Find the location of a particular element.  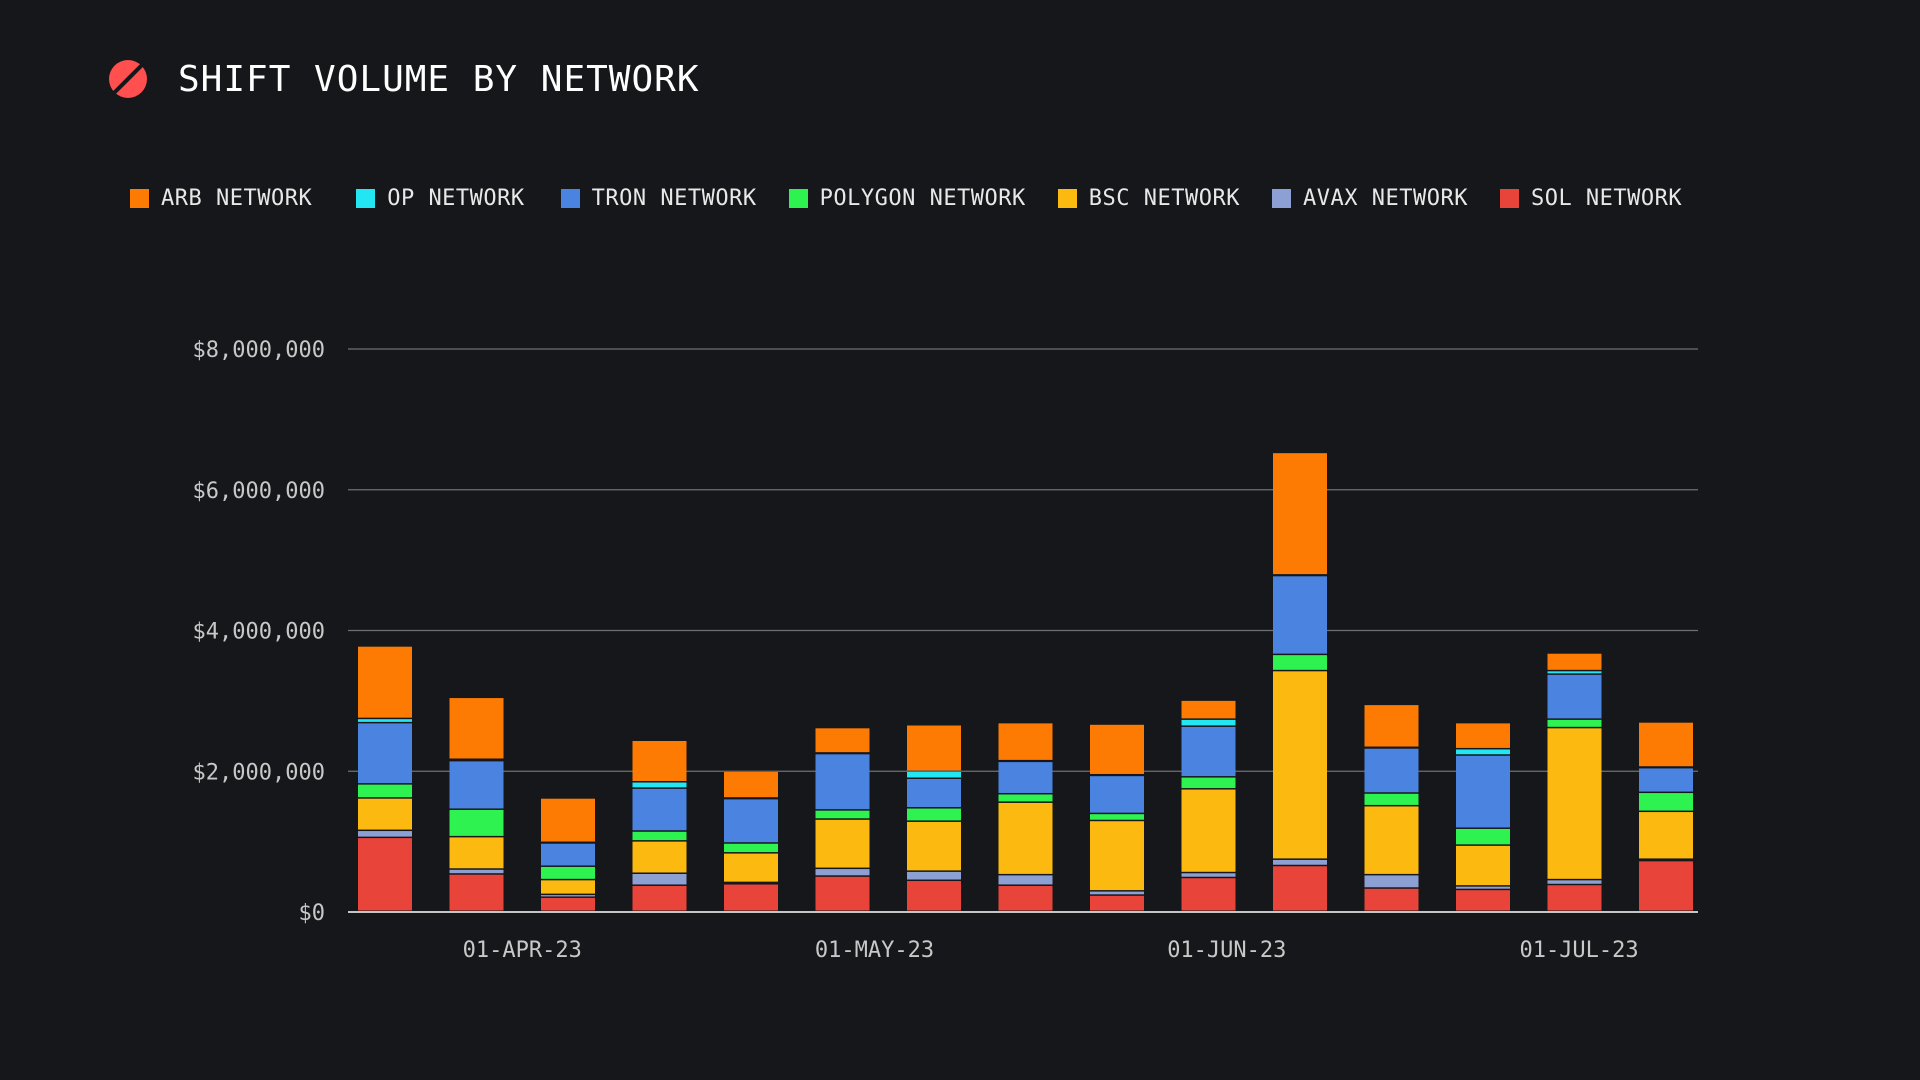

x-tick-label: 01-JUL-23 is located at coordinates (1578, 950).